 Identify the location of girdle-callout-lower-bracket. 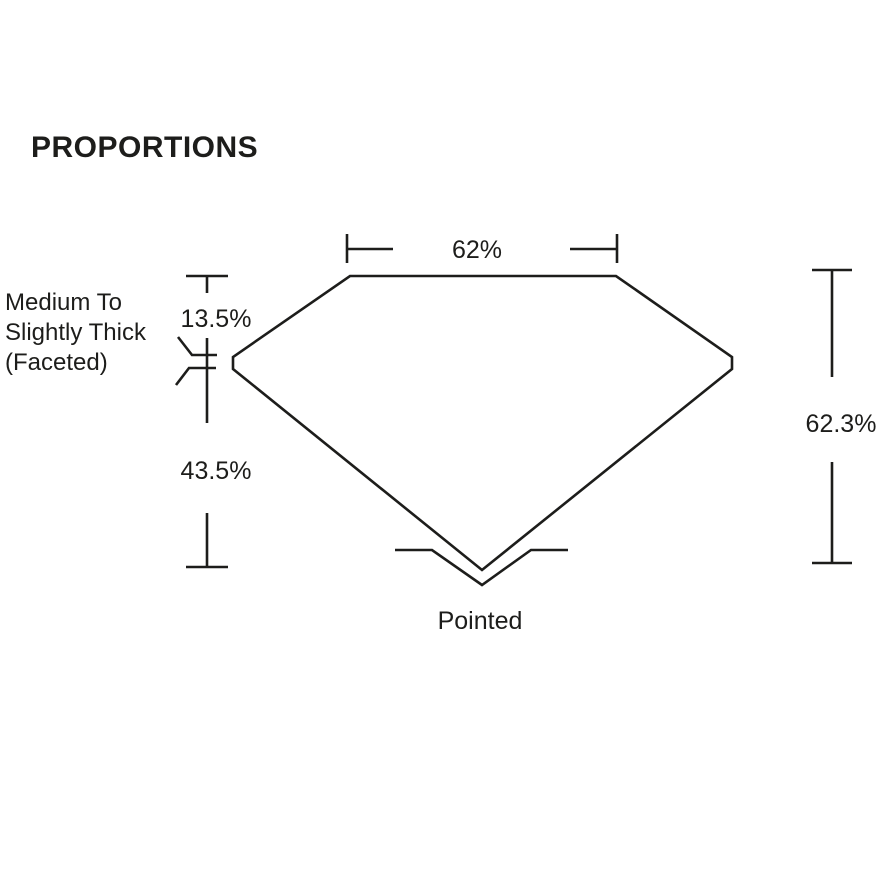
(195, 376).